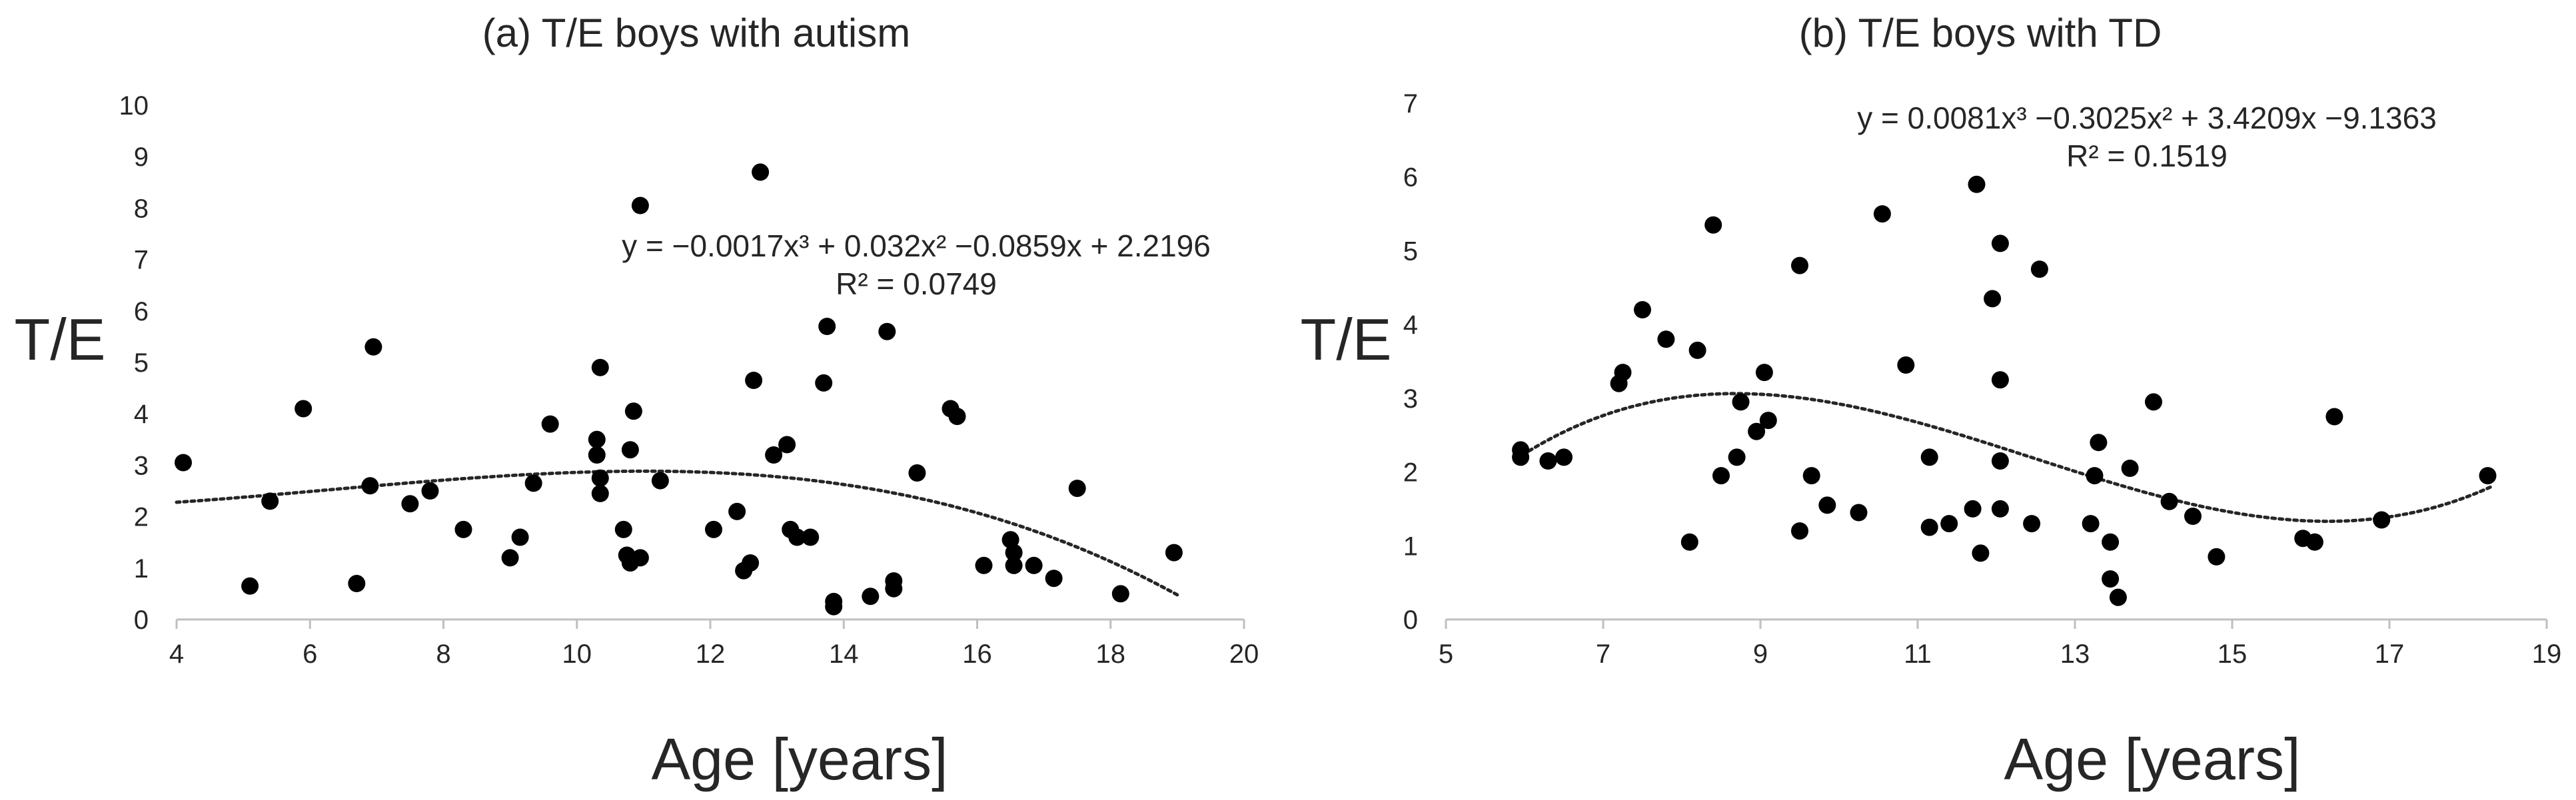 This screenshot has width=2576, height=800. I want to click on chart-a-x-tick-label: 10, so click(577, 654).